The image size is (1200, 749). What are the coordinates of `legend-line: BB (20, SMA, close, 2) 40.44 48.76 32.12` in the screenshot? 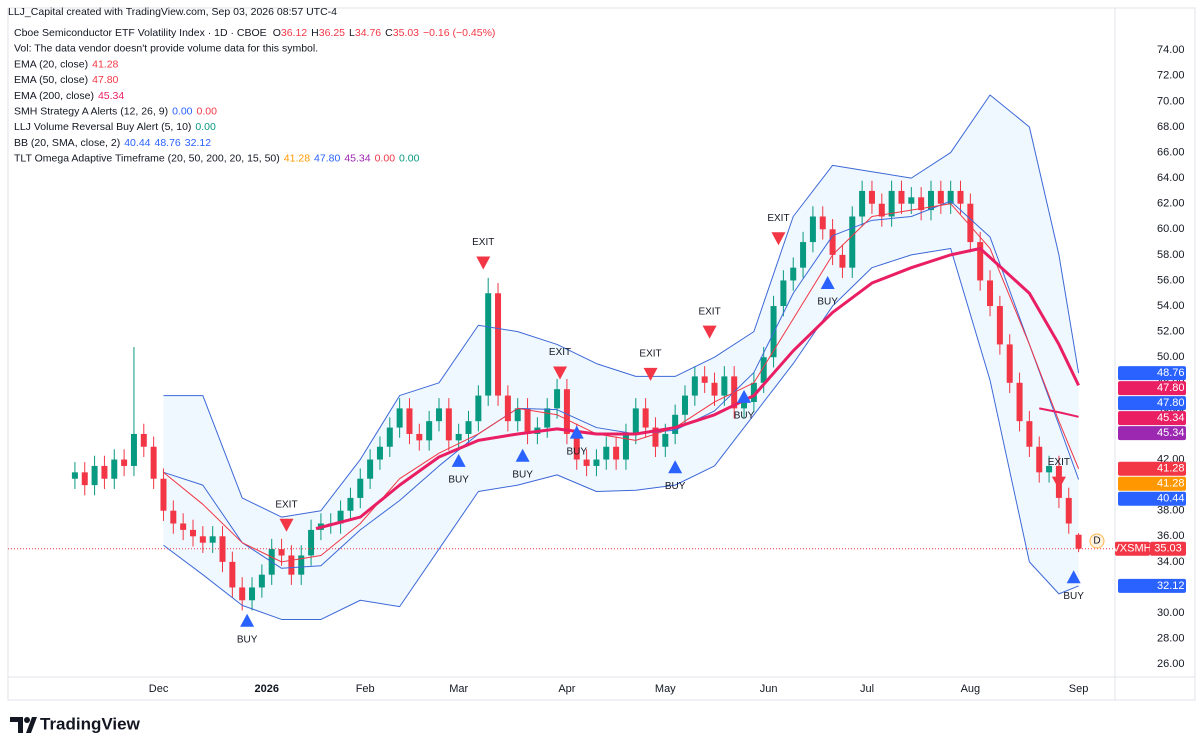 It's located at (112, 143).